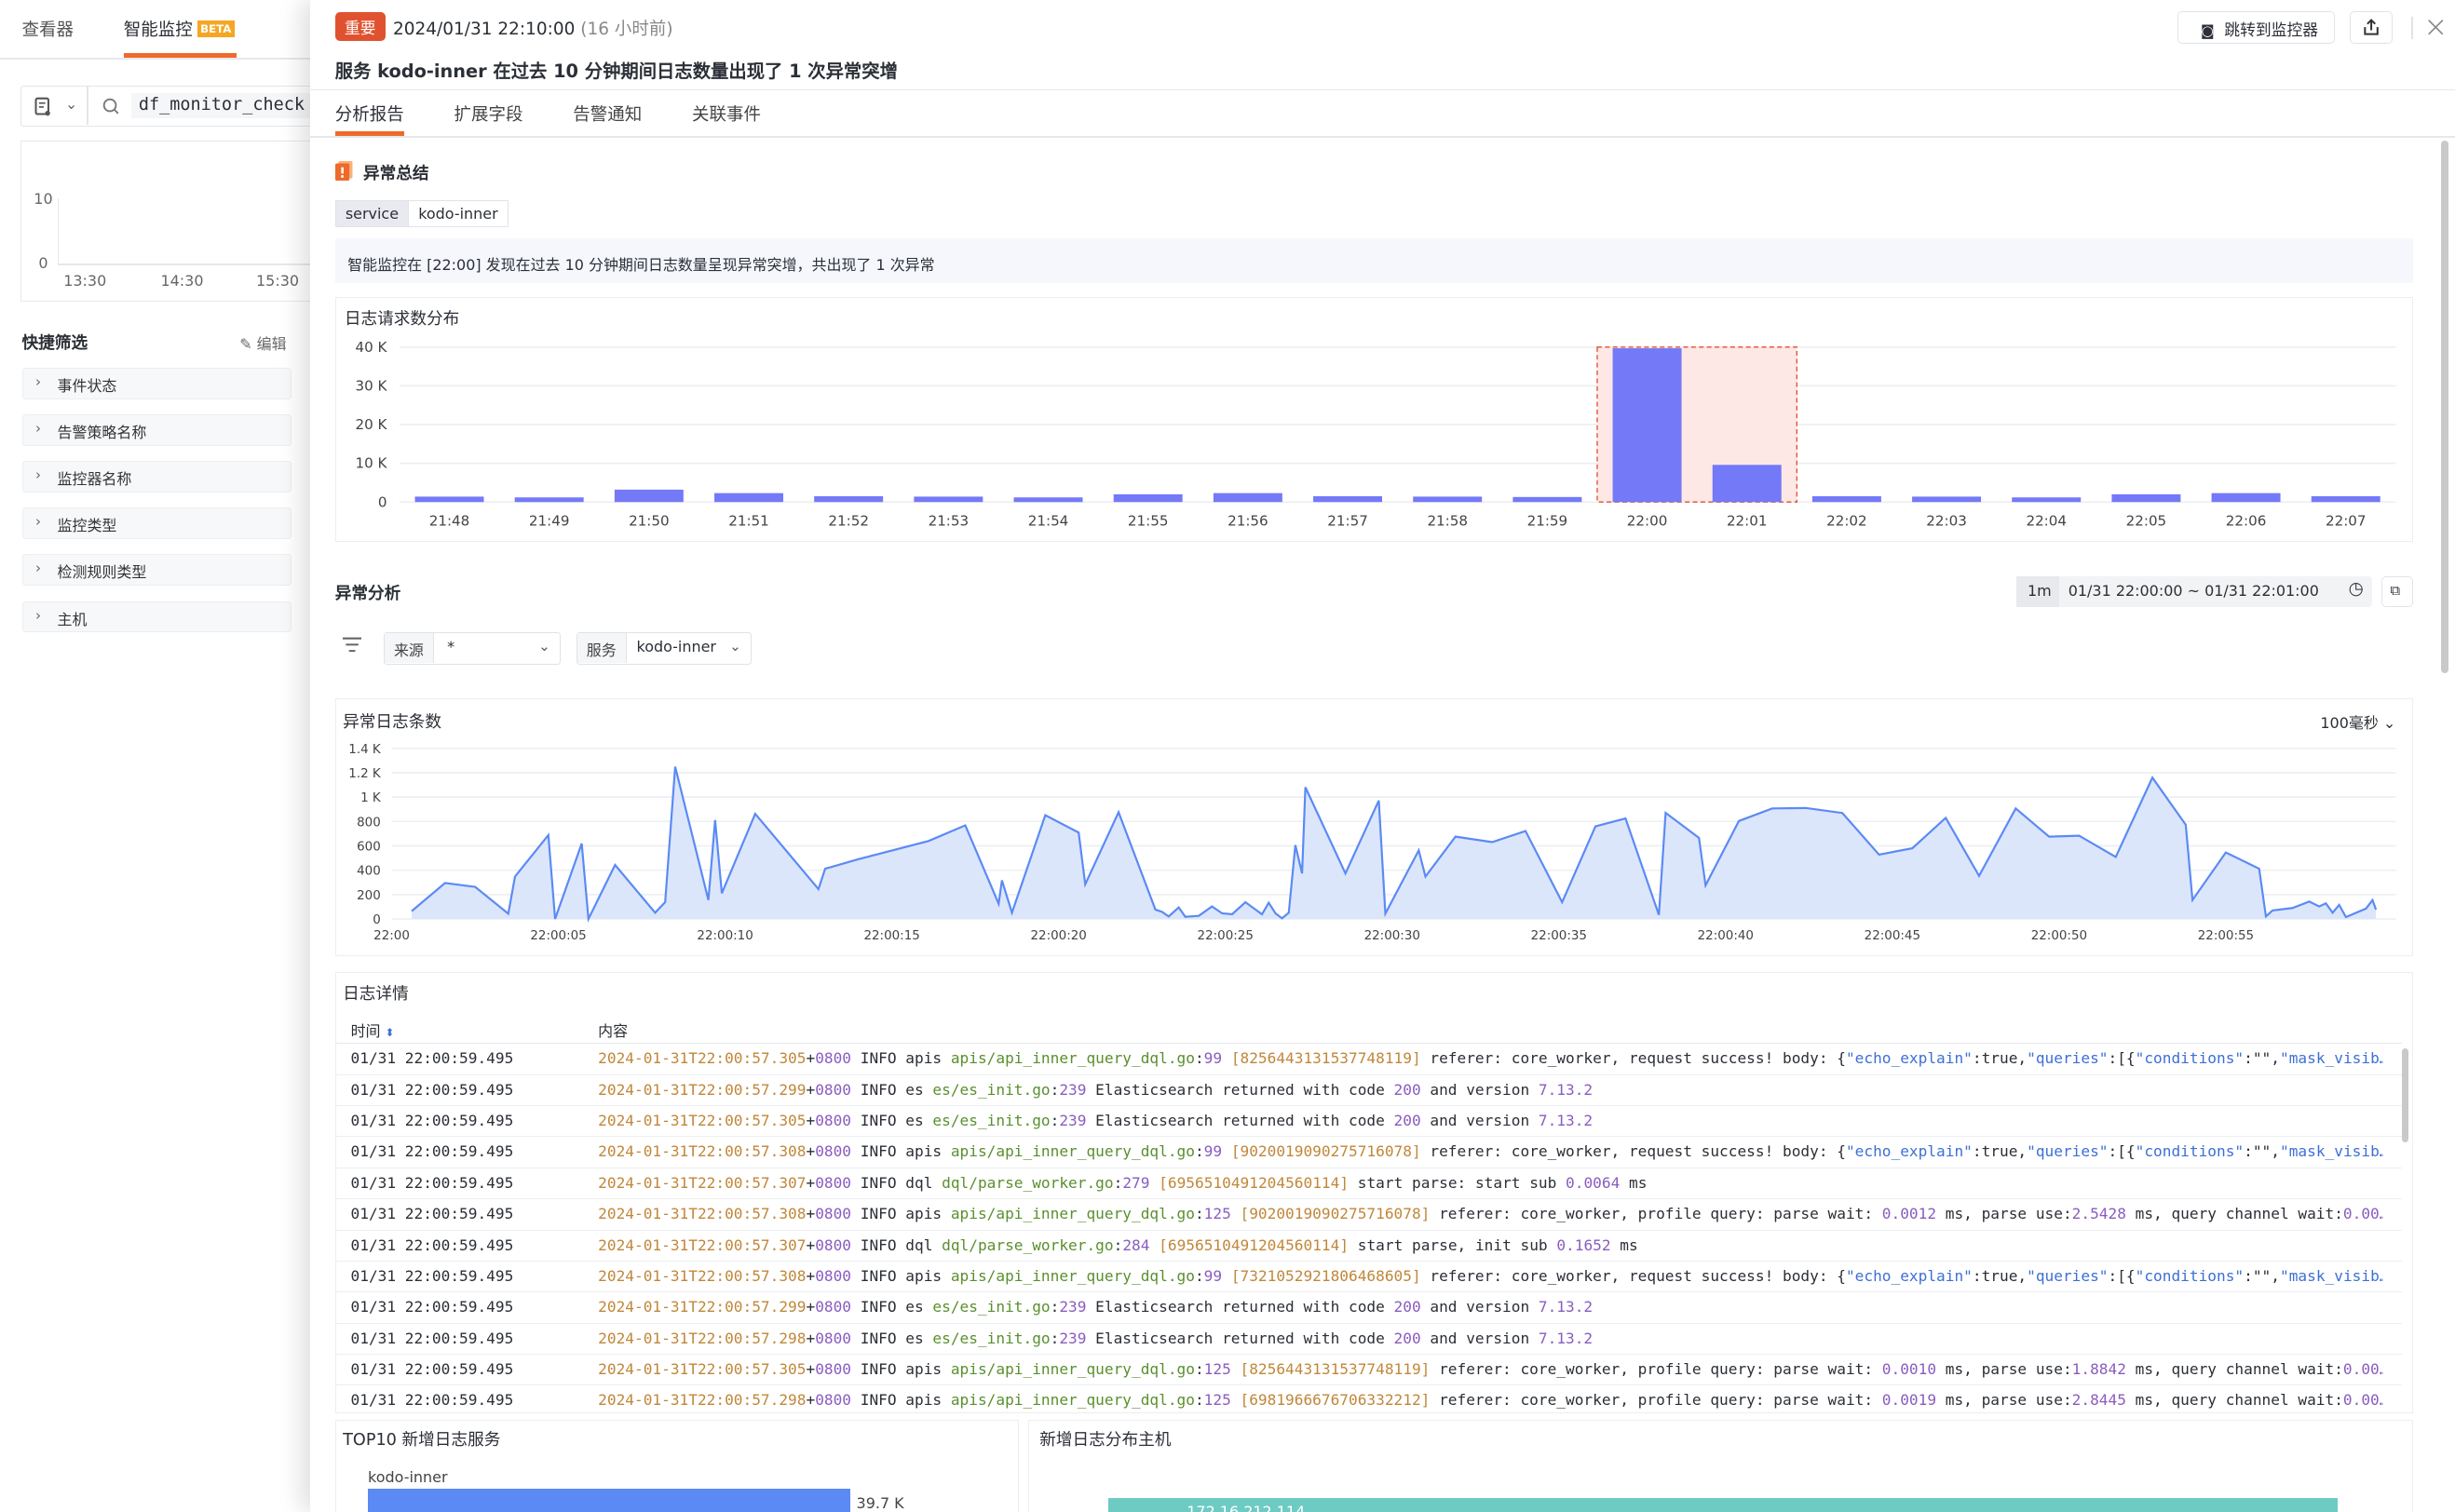 This screenshot has width=2455, height=1512. Describe the element at coordinates (901, 1368) in the screenshot. I see `log-token: INFO apis` at that location.